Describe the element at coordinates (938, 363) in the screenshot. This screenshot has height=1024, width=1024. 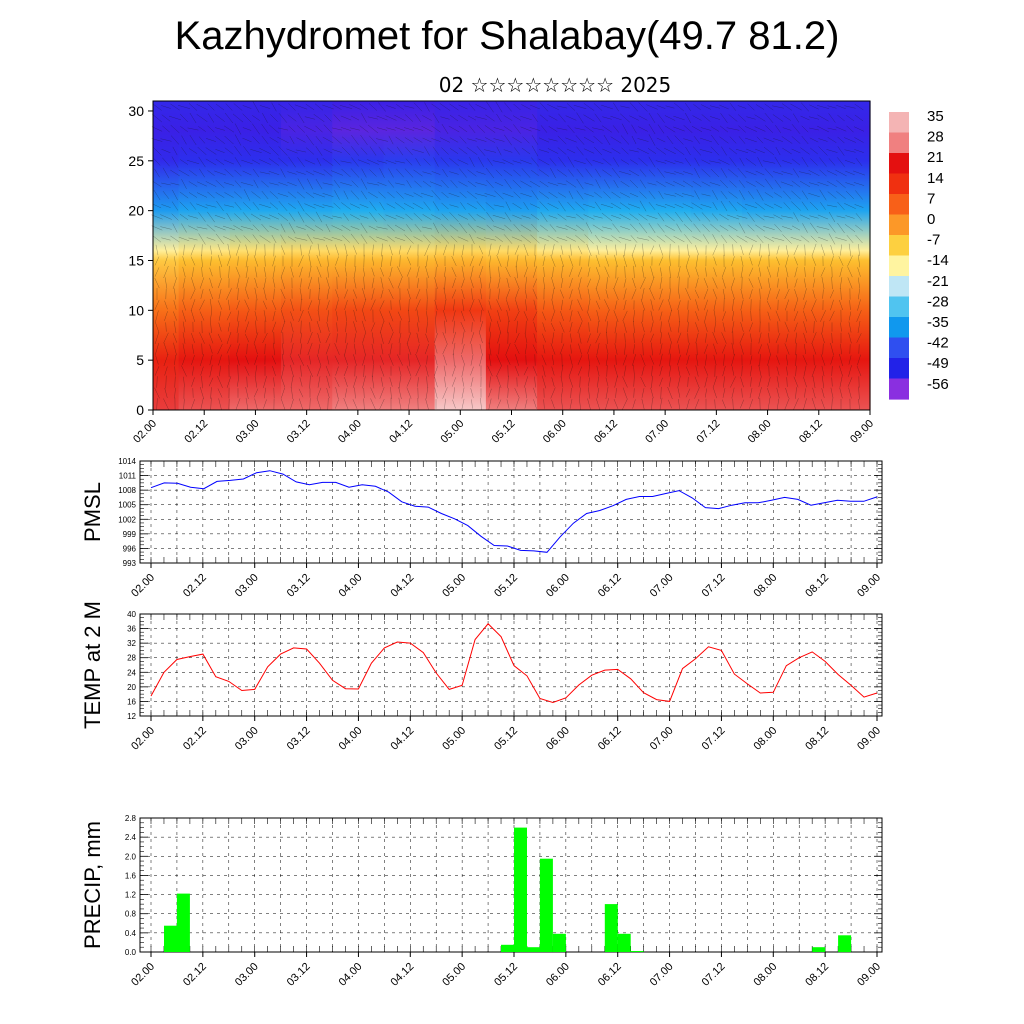
I see `colorbar-label: -49` at that location.